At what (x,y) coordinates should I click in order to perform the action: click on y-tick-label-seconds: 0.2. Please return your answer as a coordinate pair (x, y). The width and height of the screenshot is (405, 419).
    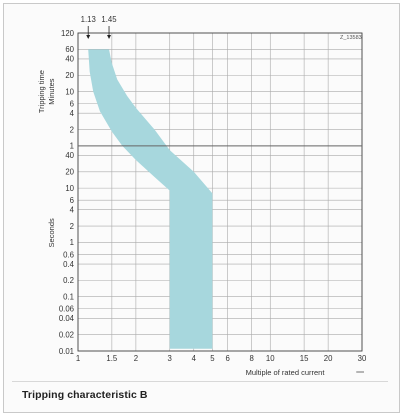
    Looking at the image, I should click on (68, 280).